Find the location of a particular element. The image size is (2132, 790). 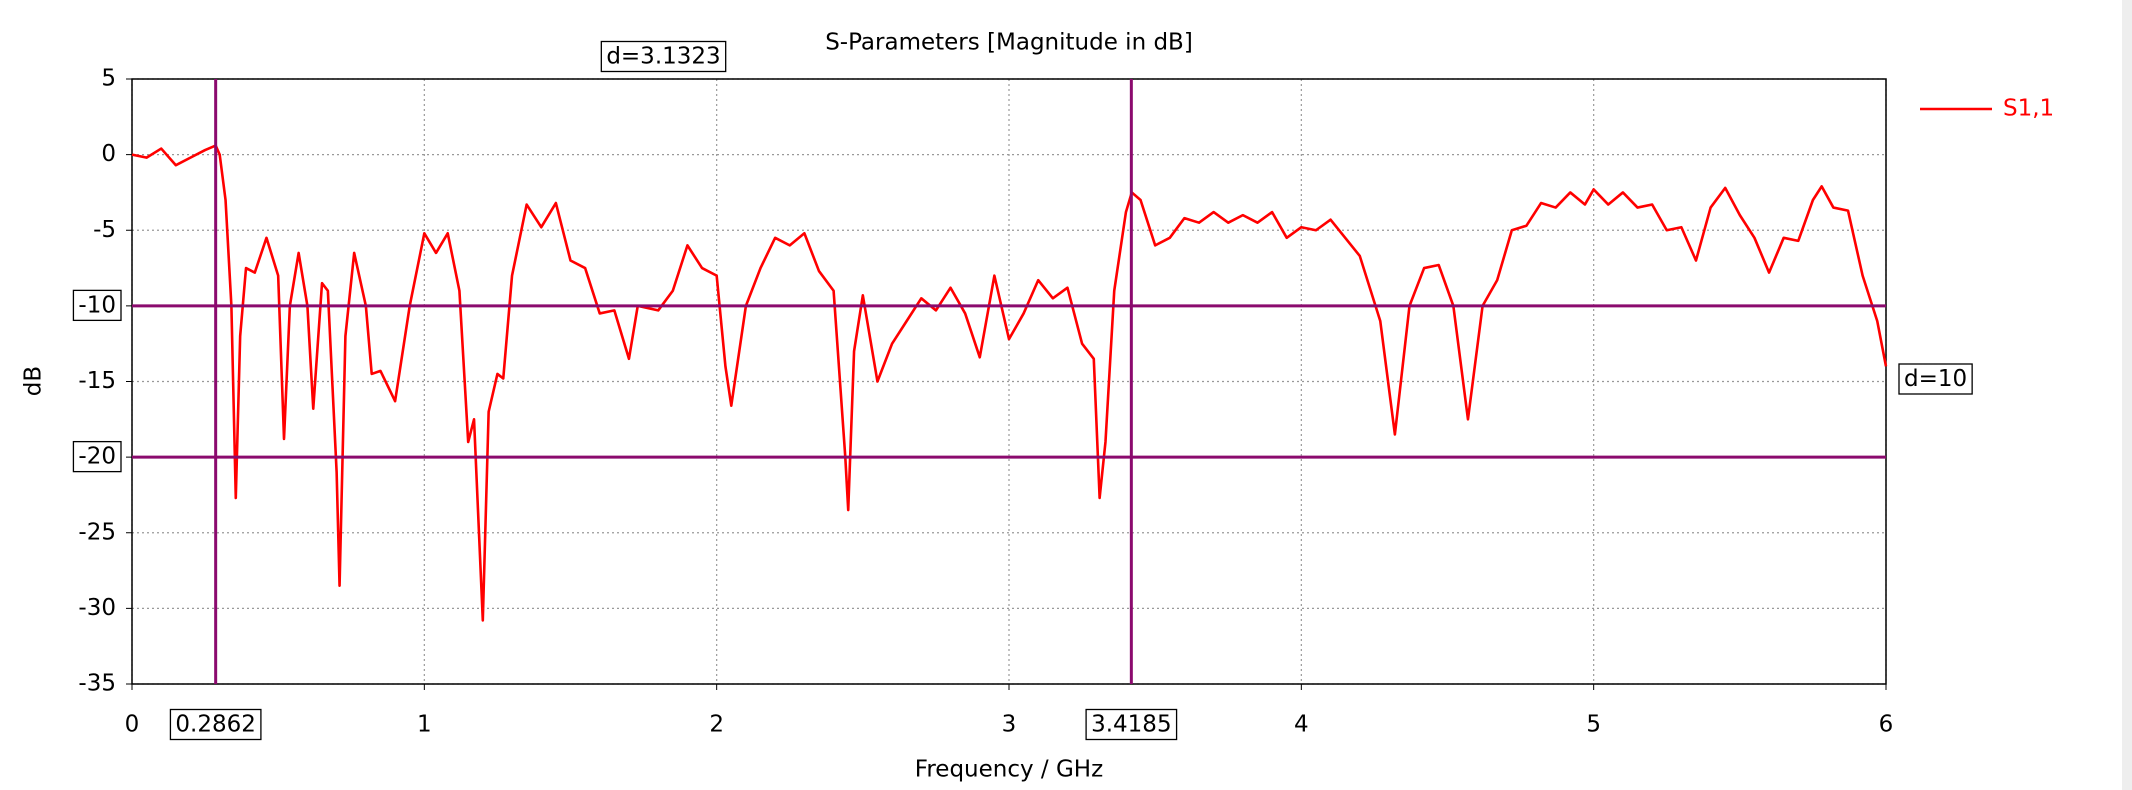

x-tick-label: 1 is located at coordinates (424, 725).